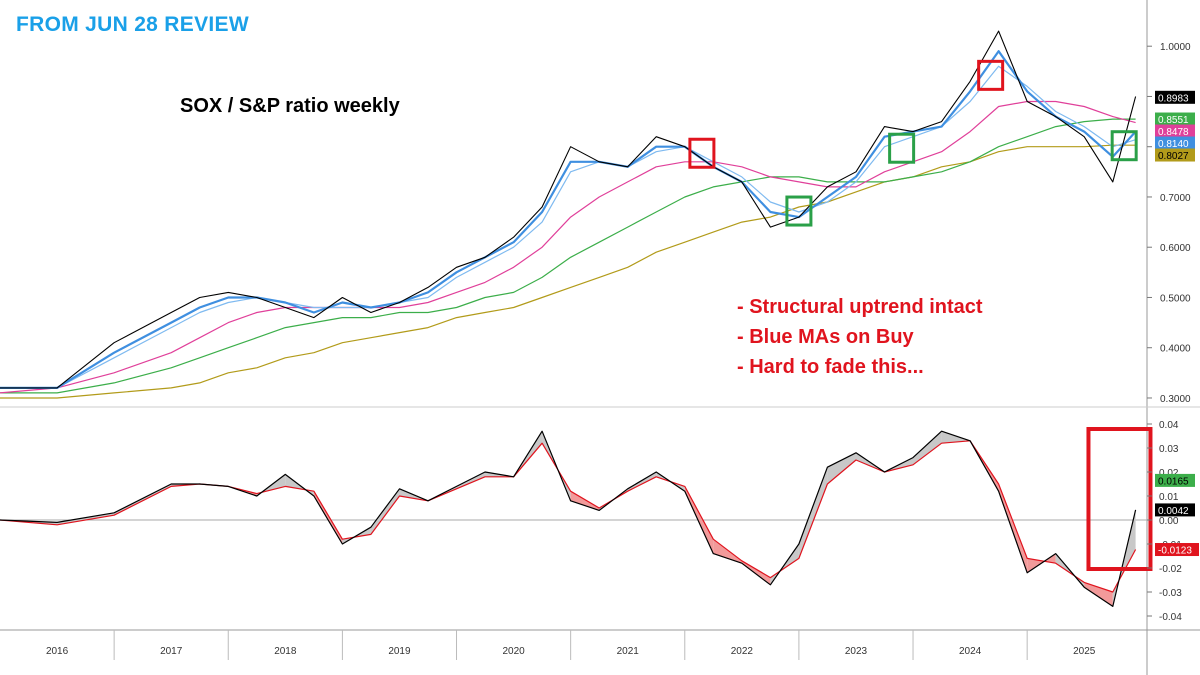 The width and height of the screenshot is (1200, 675). Describe the element at coordinates (1170, 617) in the screenshot. I see `y-tick-label: -0.04` at that location.